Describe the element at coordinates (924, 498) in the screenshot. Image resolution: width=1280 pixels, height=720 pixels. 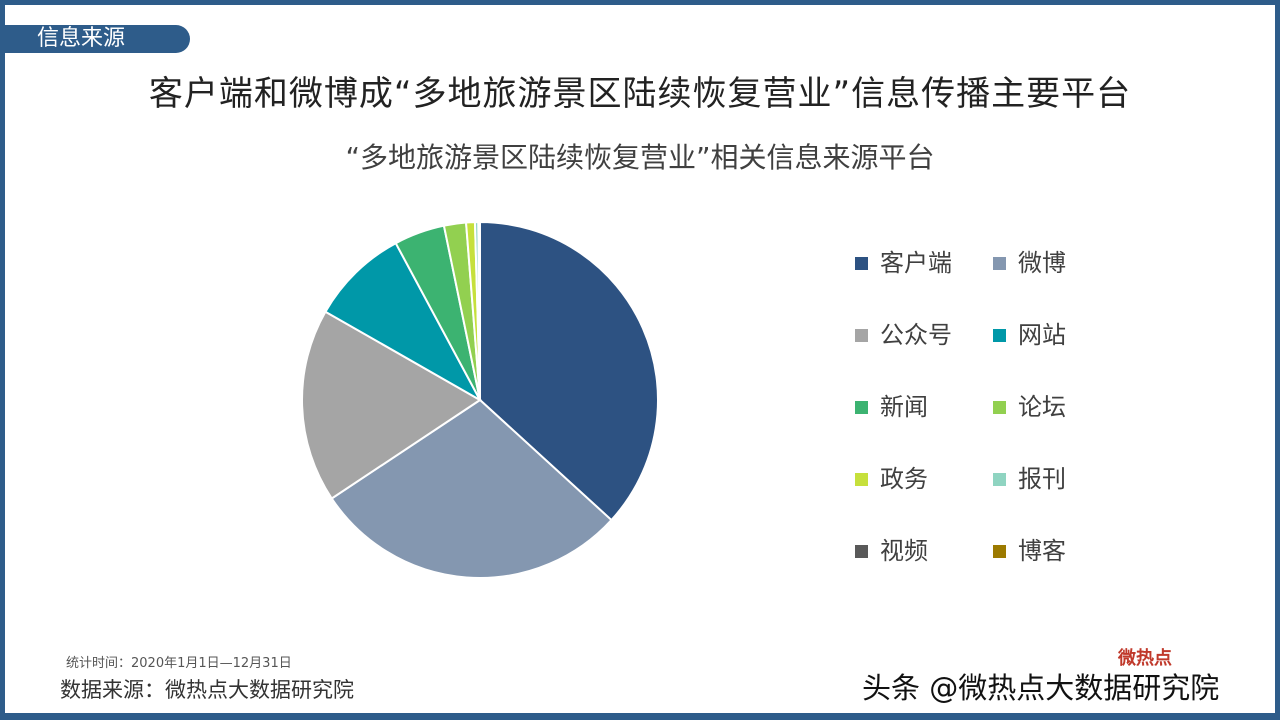
I see `legend-item-7: 政务` at that location.